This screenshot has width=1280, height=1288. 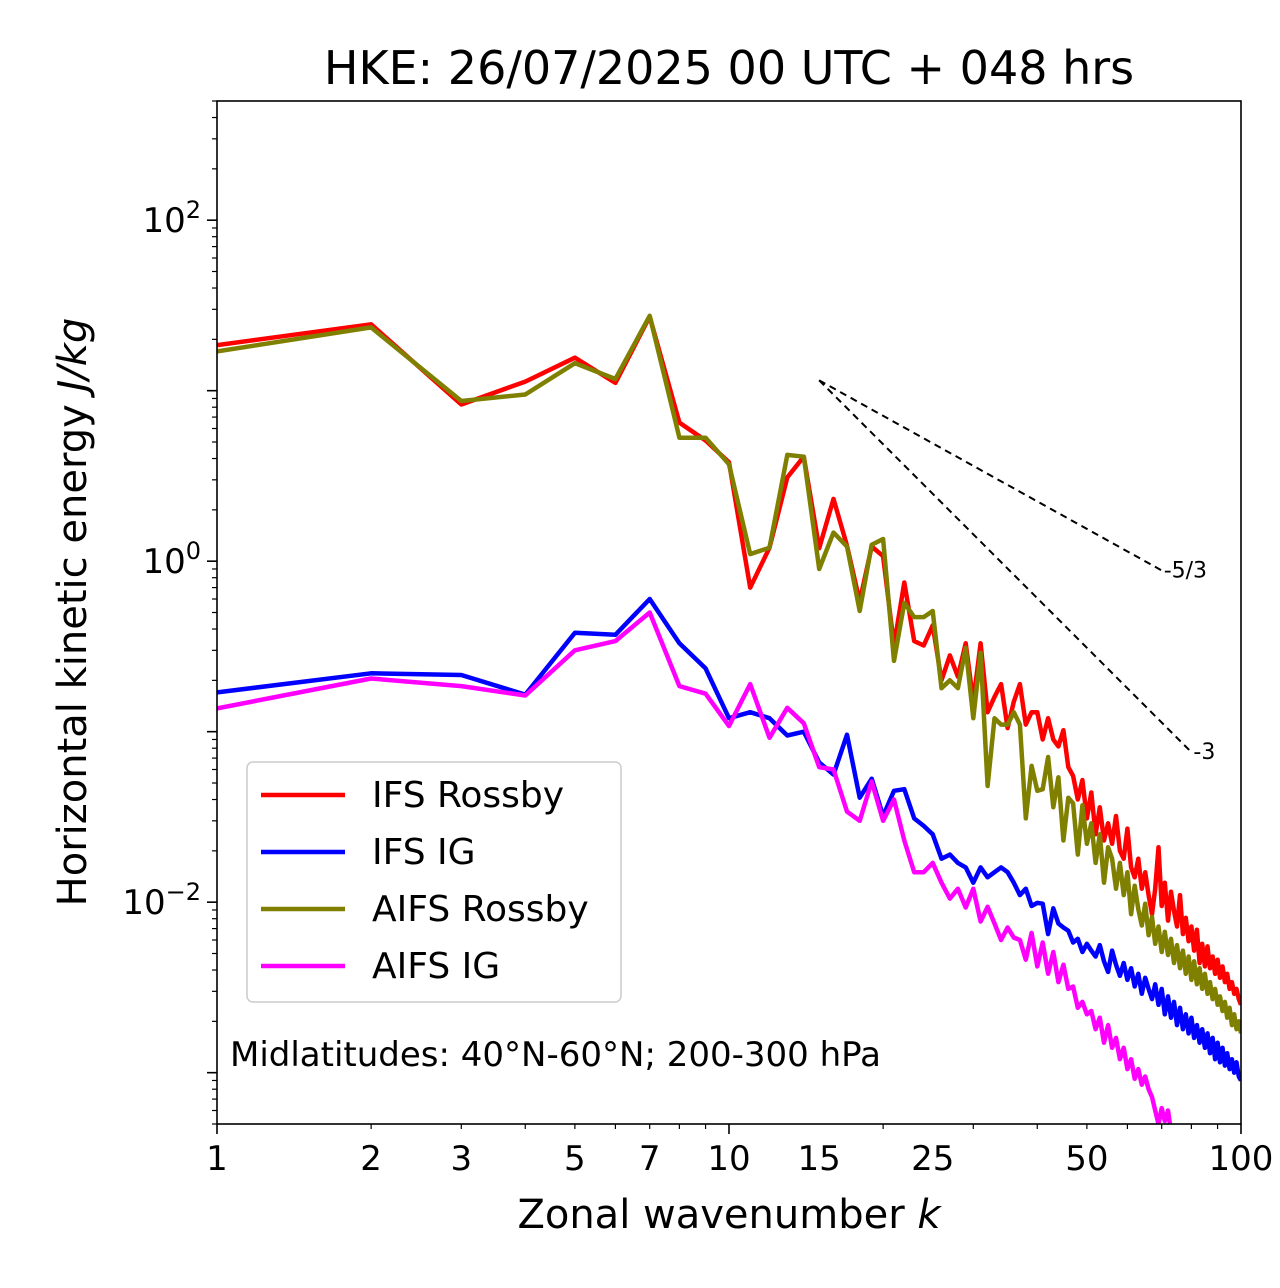 I want to click on x-tick-label: 7, so click(x=650, y=1159).